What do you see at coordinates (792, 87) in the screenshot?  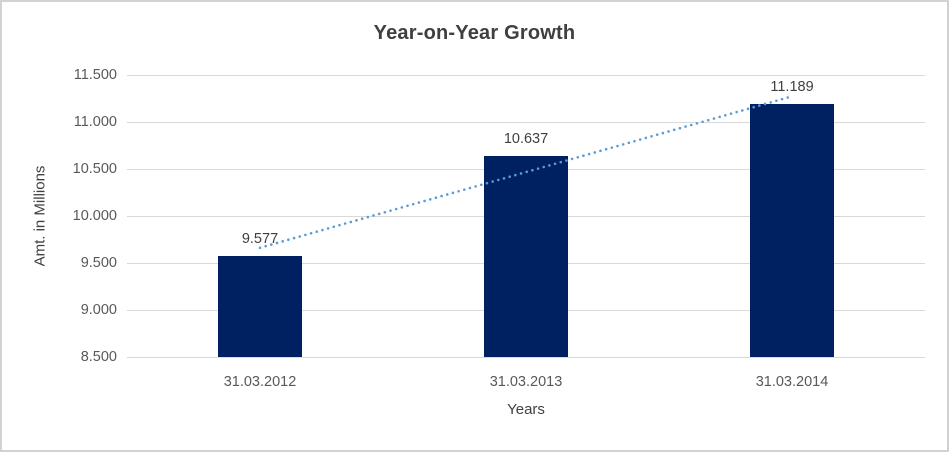 I see `data-label: 11.189` at bounding box center [792, 87].